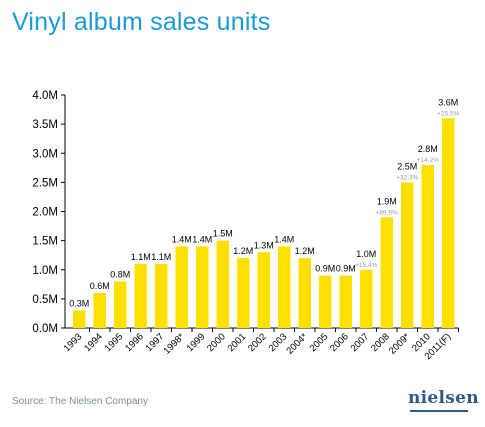 The image size is (485, 427). I want to click on y-tick-label: 1.5M, so click(45, 242).